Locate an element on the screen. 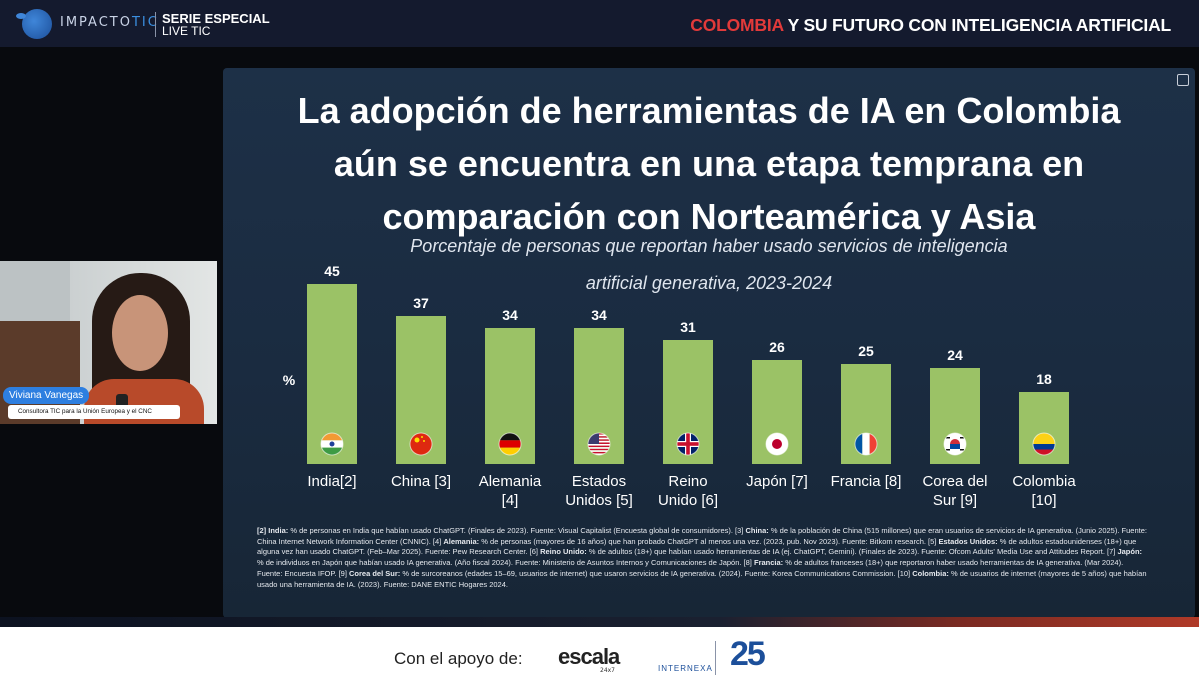  brand-part-a: IMPACTO is located at coordinates (96, 22).